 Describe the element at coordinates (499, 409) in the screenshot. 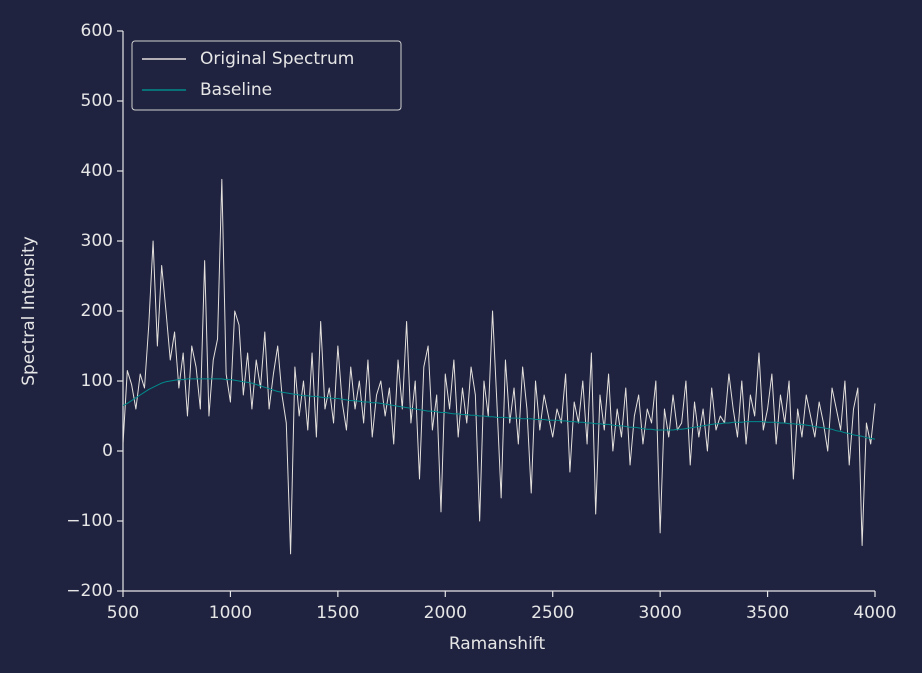

I see `series-line` at that location.